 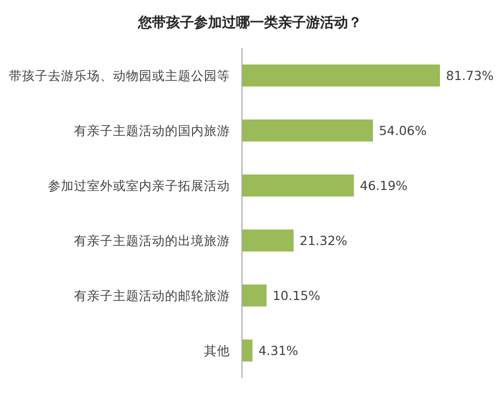 I want to click on value-label: 81.73%, so click(x=470, y=75).